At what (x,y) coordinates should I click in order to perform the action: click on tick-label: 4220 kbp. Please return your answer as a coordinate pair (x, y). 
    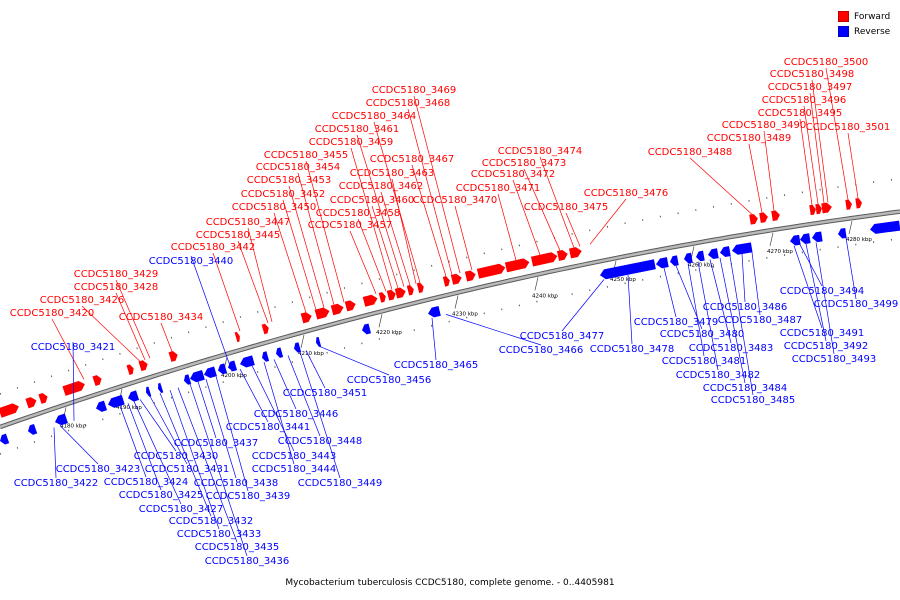
    Looking at the image, I should click on (389, 333).